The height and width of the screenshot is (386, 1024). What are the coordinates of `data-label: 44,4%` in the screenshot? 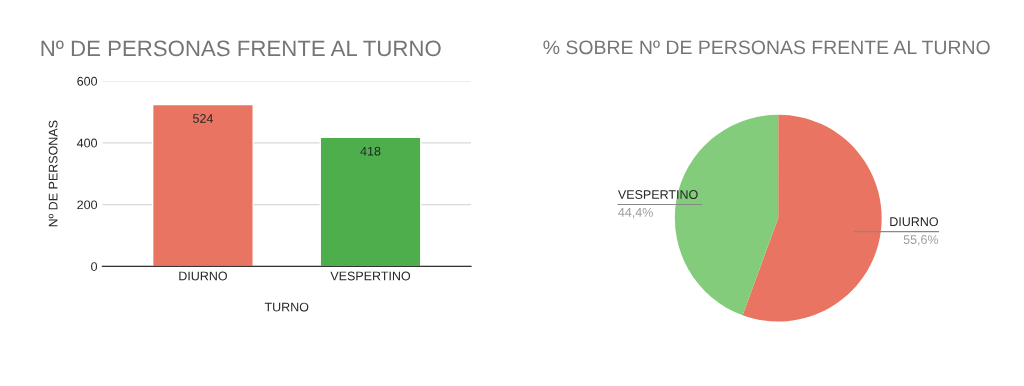 It's located at (635, 213).